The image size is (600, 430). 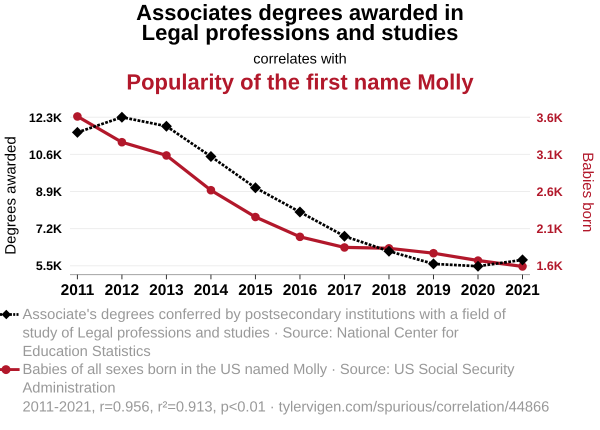 What do you see at coordinates (550, 266) in the screenshot?
I see `svg-text: 1.6K` at bounding box center [550, 266].